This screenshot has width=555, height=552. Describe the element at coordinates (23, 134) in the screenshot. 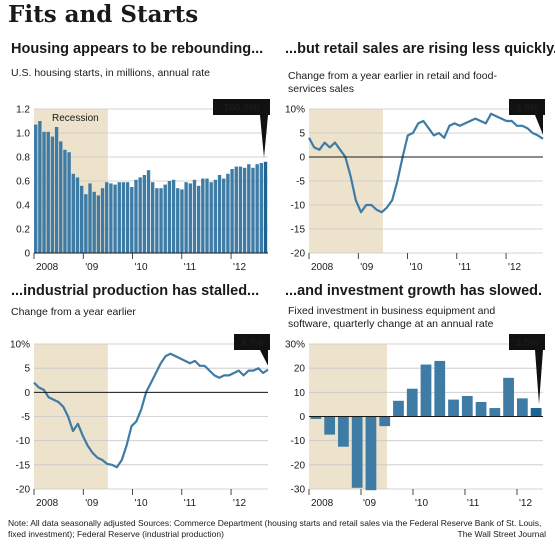

I see `y-tick-label: 1.0` at that location.